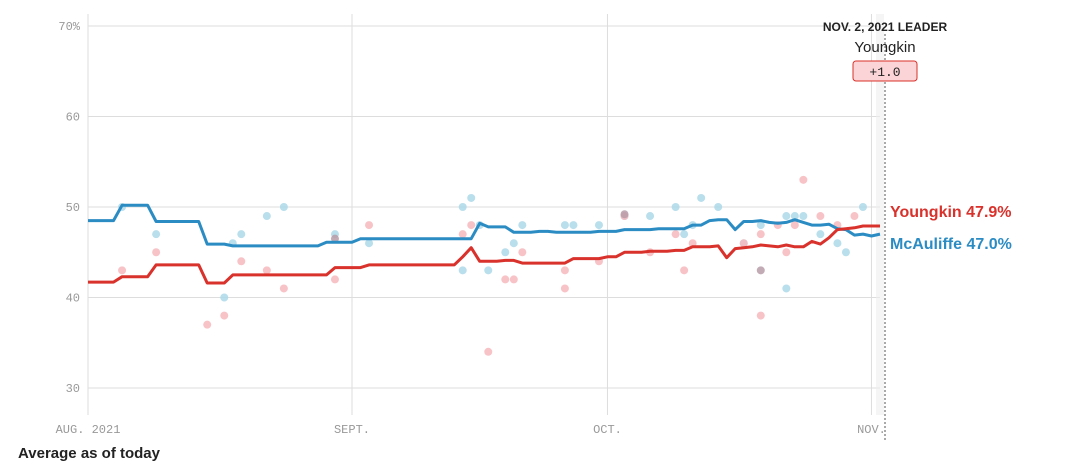  Describe the element at coordinates (352, 430) in the screenshot. I see `x-tick-label: SEPT.` at that location.